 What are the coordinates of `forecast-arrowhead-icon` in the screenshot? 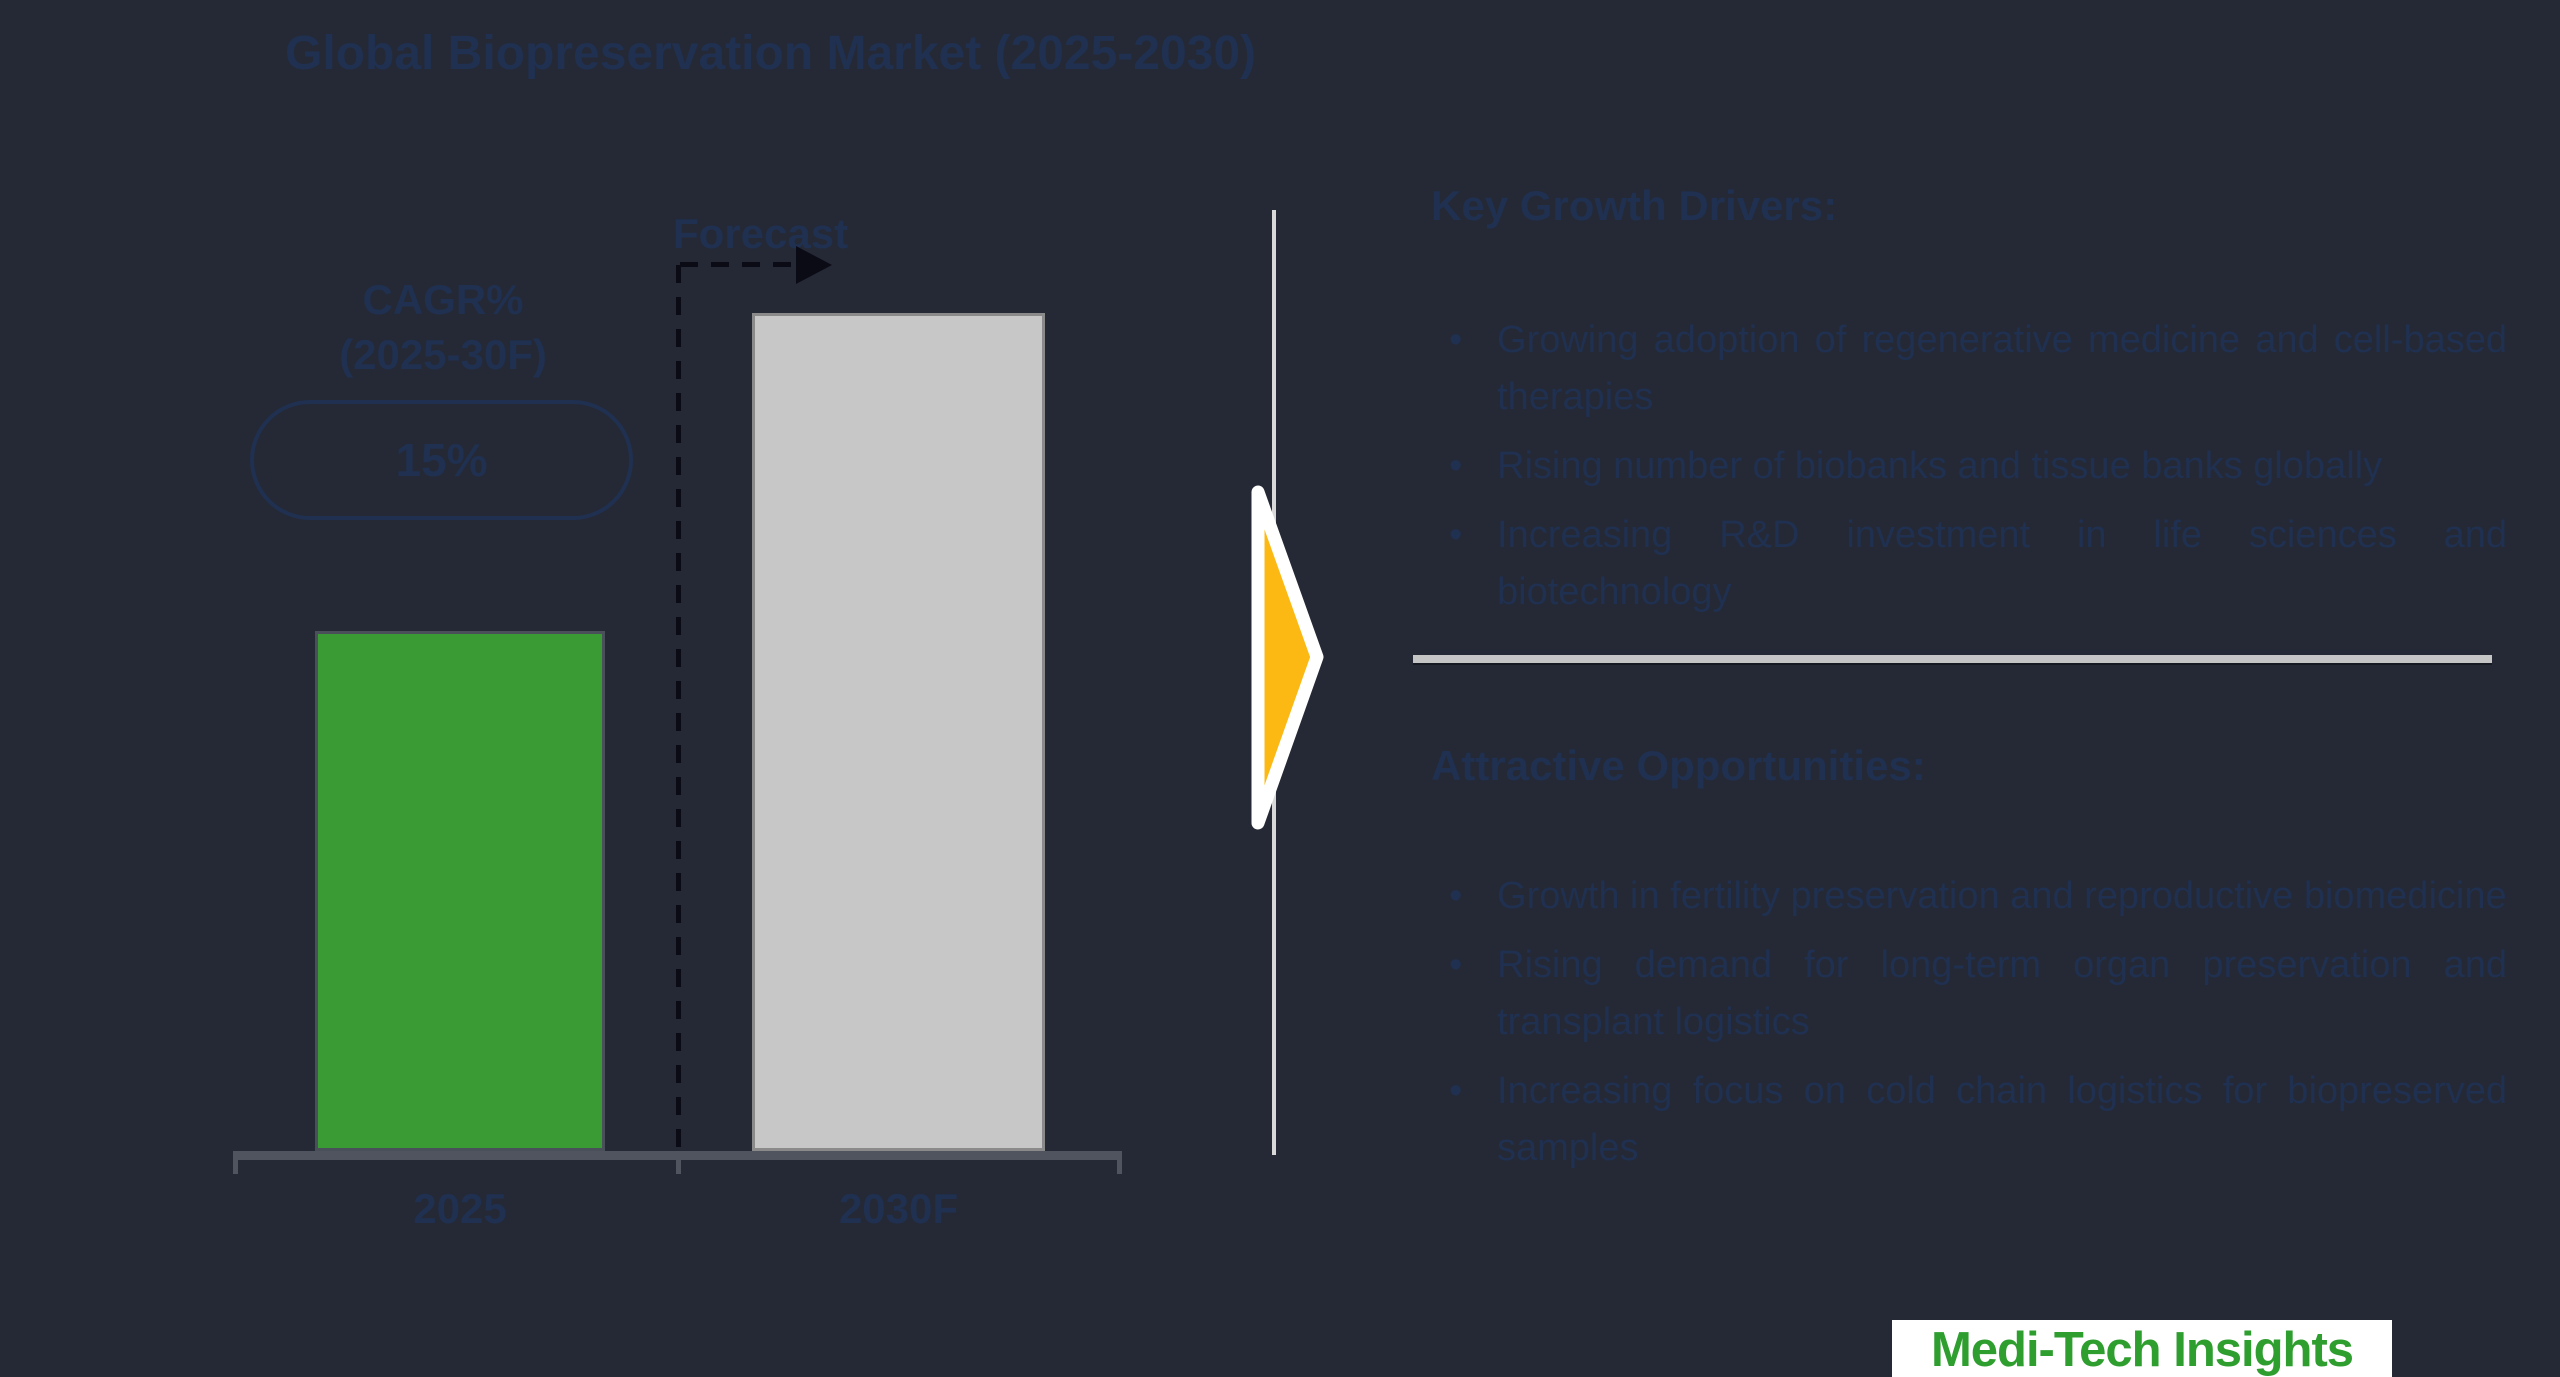 It's located at (814, 265).